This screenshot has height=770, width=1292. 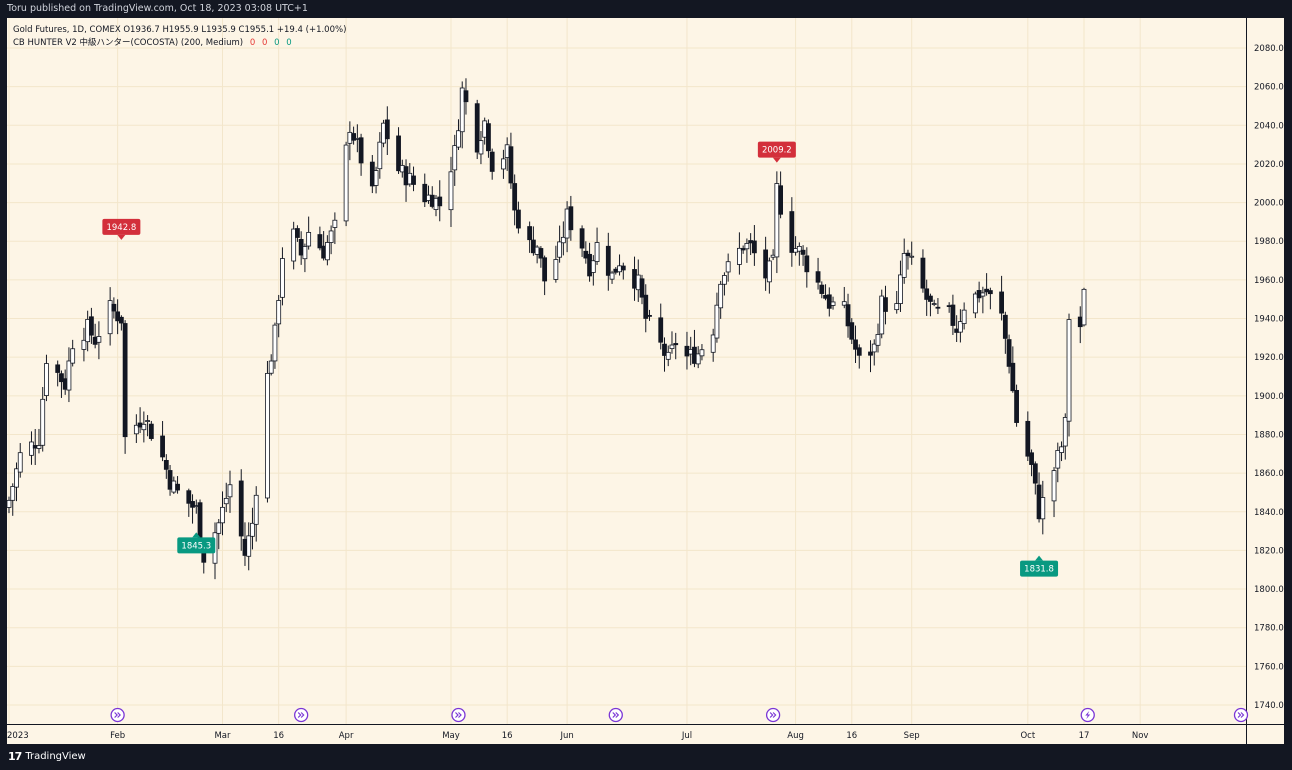 What do you see at coordinates (346, 736) in the screenshot?
I see `time-axis-label: Apr` at bounding box center [346, 736].